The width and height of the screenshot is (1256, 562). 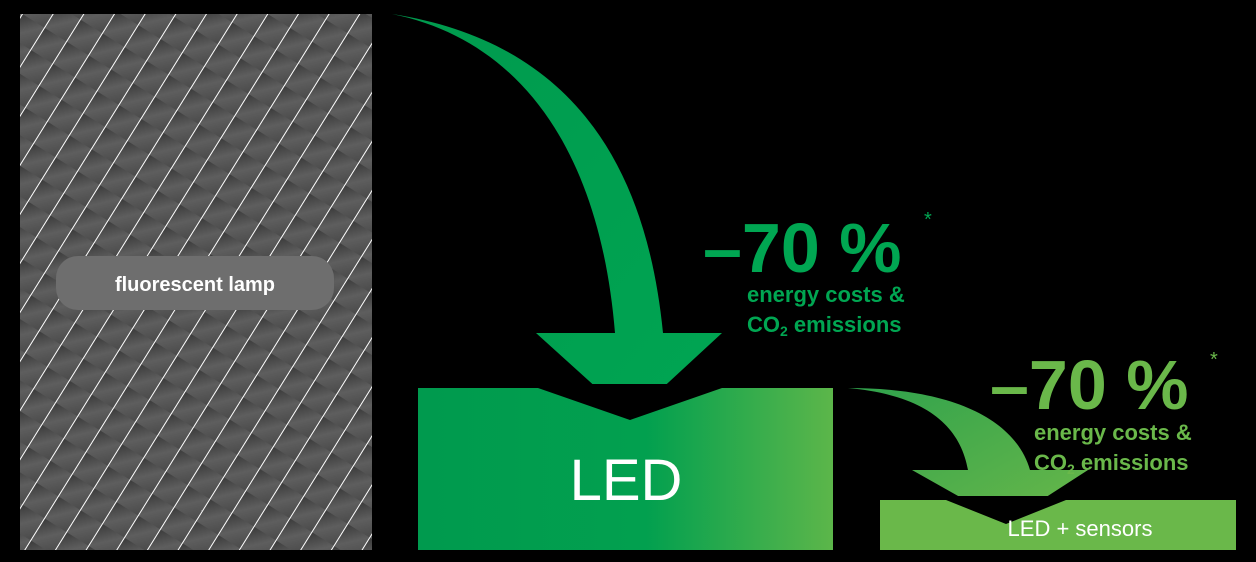 I want to click on step2-reduction: –70 % * energy costs & CO2 emissions, so click(x=1104, y=411).